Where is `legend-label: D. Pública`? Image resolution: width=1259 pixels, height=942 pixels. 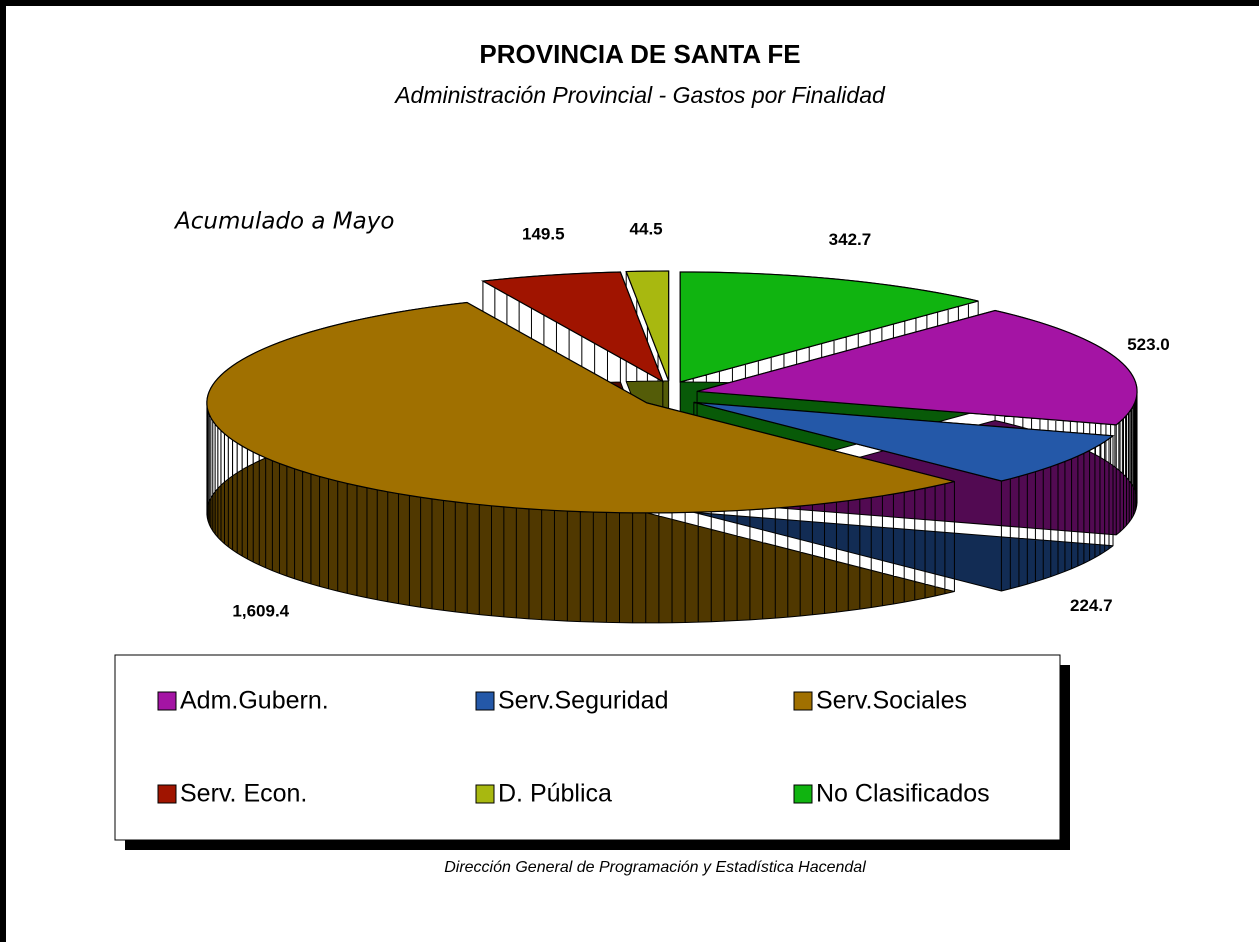
legend-label: D. Pública is located at coordinates (555, 794).